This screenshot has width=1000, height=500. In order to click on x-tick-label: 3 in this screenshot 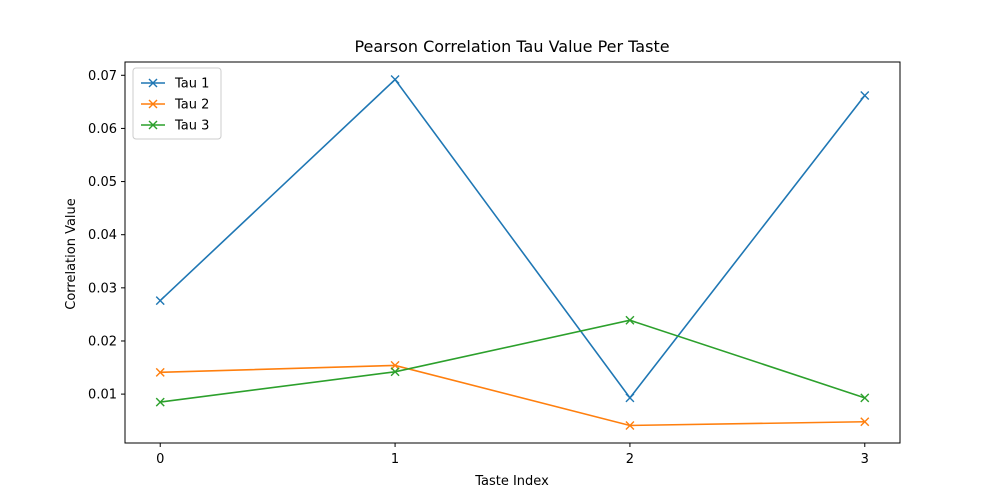, I will do `click(865, 459)`.